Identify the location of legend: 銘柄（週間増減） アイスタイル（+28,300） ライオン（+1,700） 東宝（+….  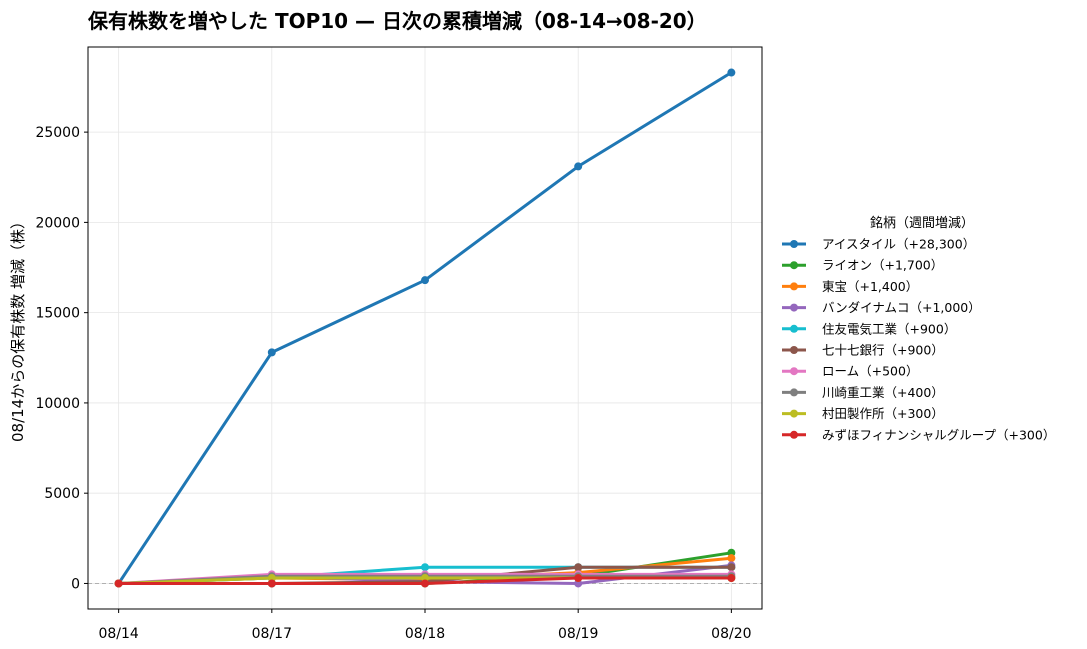
(918, 328).